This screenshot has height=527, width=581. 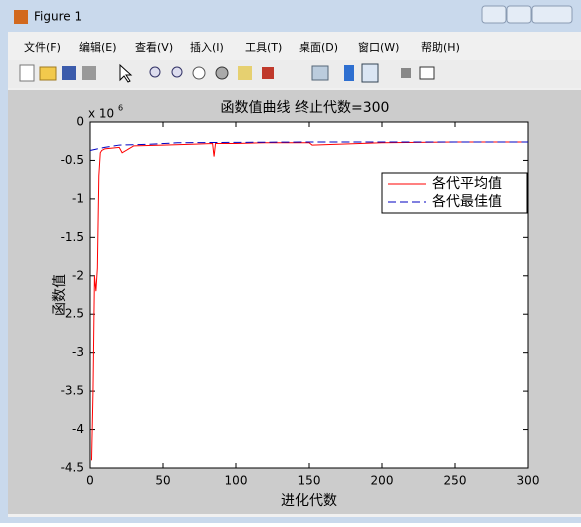 I want to click on window-title: Figure 1, so click(x=58, y=17).